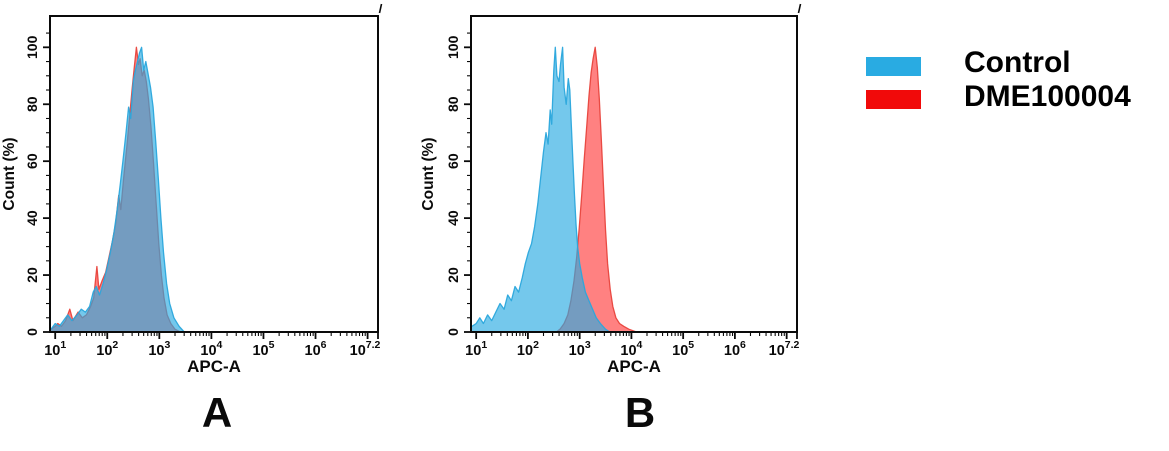 This screenshot has height=451, width=1169. Describe the element at coordinates (893, 66) in the screenshot. I see `legend-swatch-control` at that location.